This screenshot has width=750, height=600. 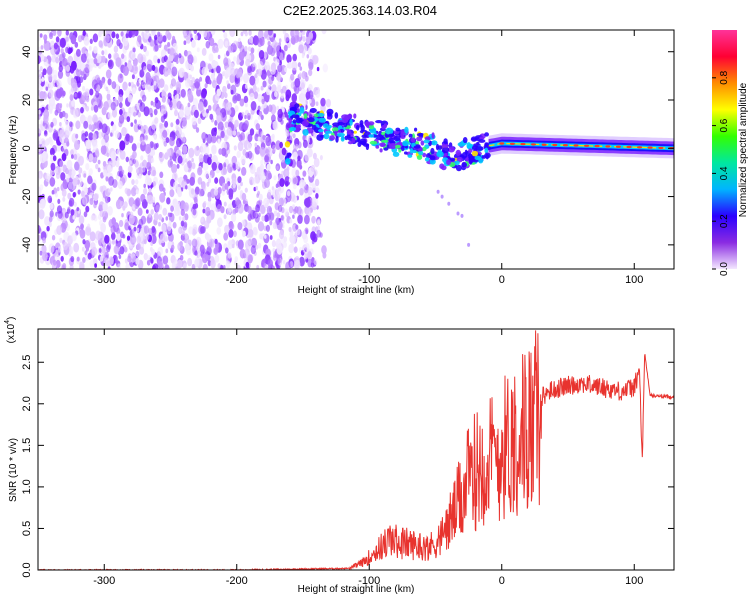 What do you see at coordinates (7, 322) in the screenshot?
I see `snr-scale-exp: 4` at bounding box center [7, 322].